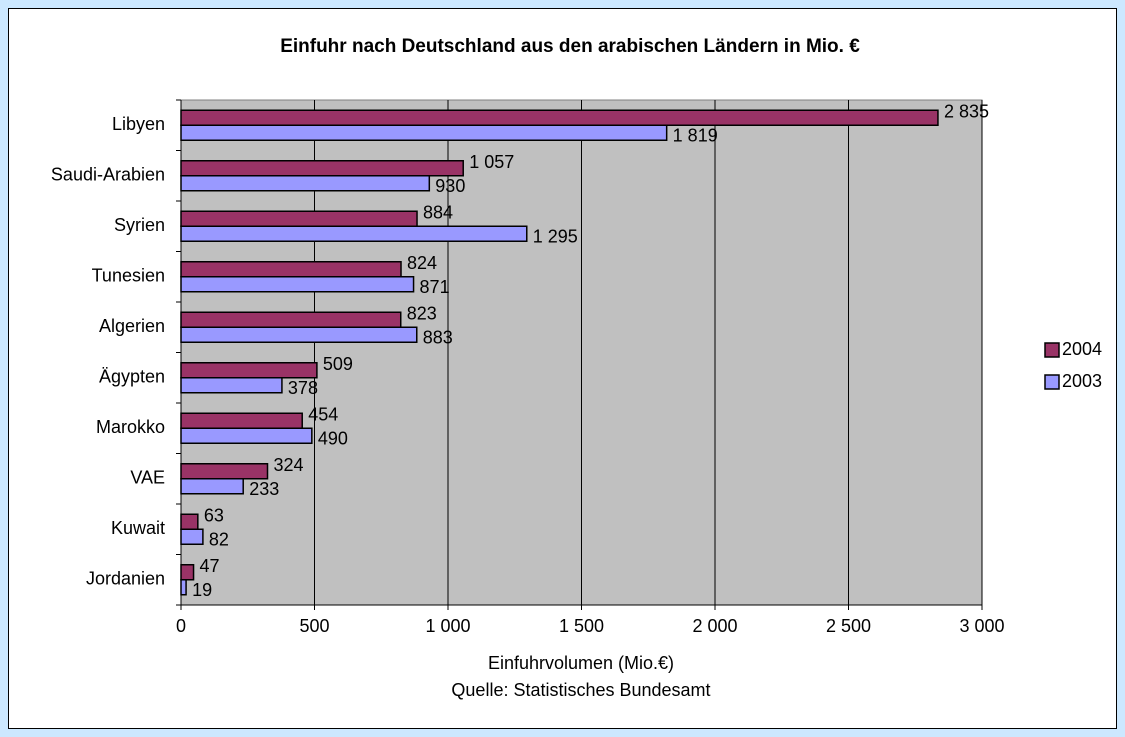  Describe the element at coordinates (210, 566) in the screenshot. I see `data-label: 47` at that location.